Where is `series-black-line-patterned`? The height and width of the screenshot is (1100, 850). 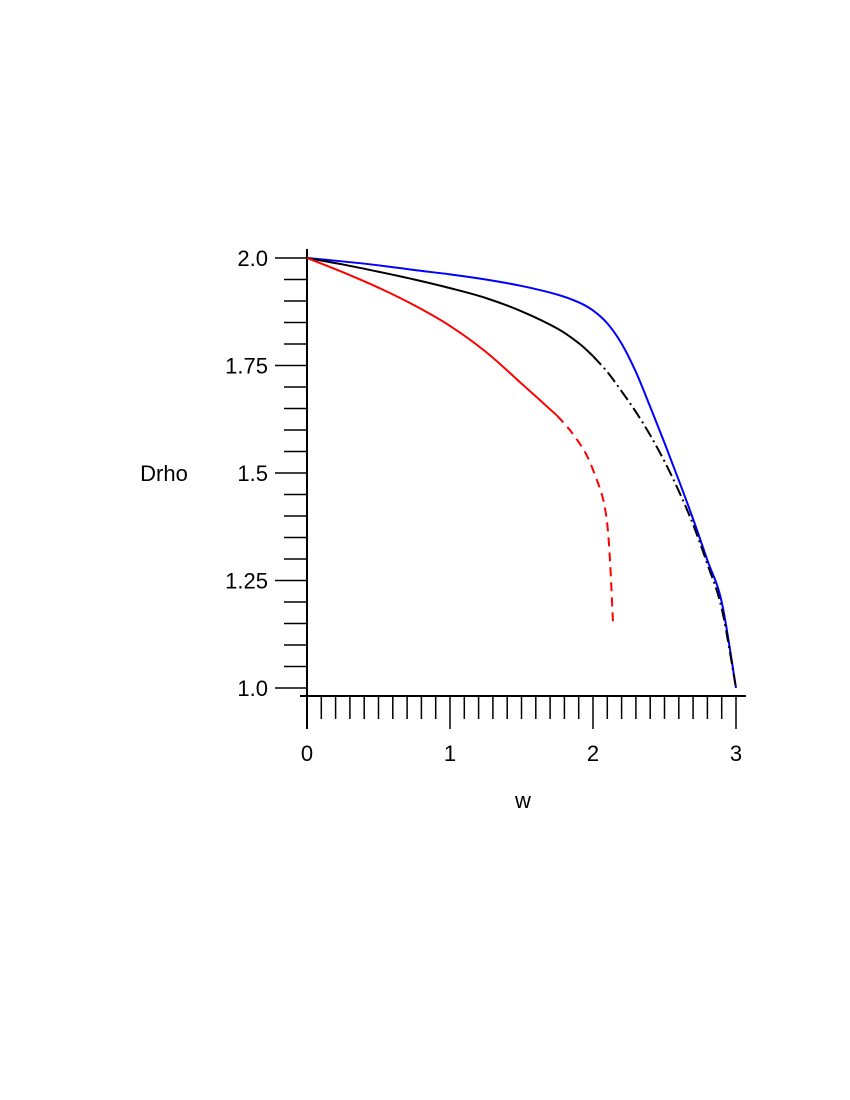
series-black-line-patterned is located at coordinates (664, 522).